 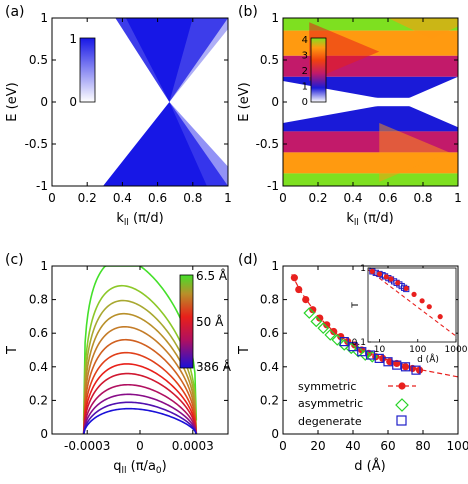 What do you see at coordinates (87, 70) in the screenshot?
I see `panel-a-colorbar` at bounding box center [87, 70].